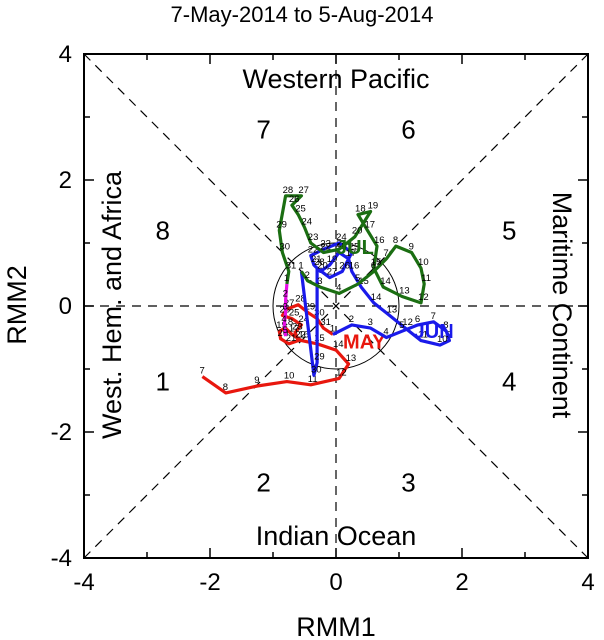  What do you see at coordinates (335, 79) in the screenshot?
I see `region-label-top: Western Pacific` at bounding box center [335, 79].